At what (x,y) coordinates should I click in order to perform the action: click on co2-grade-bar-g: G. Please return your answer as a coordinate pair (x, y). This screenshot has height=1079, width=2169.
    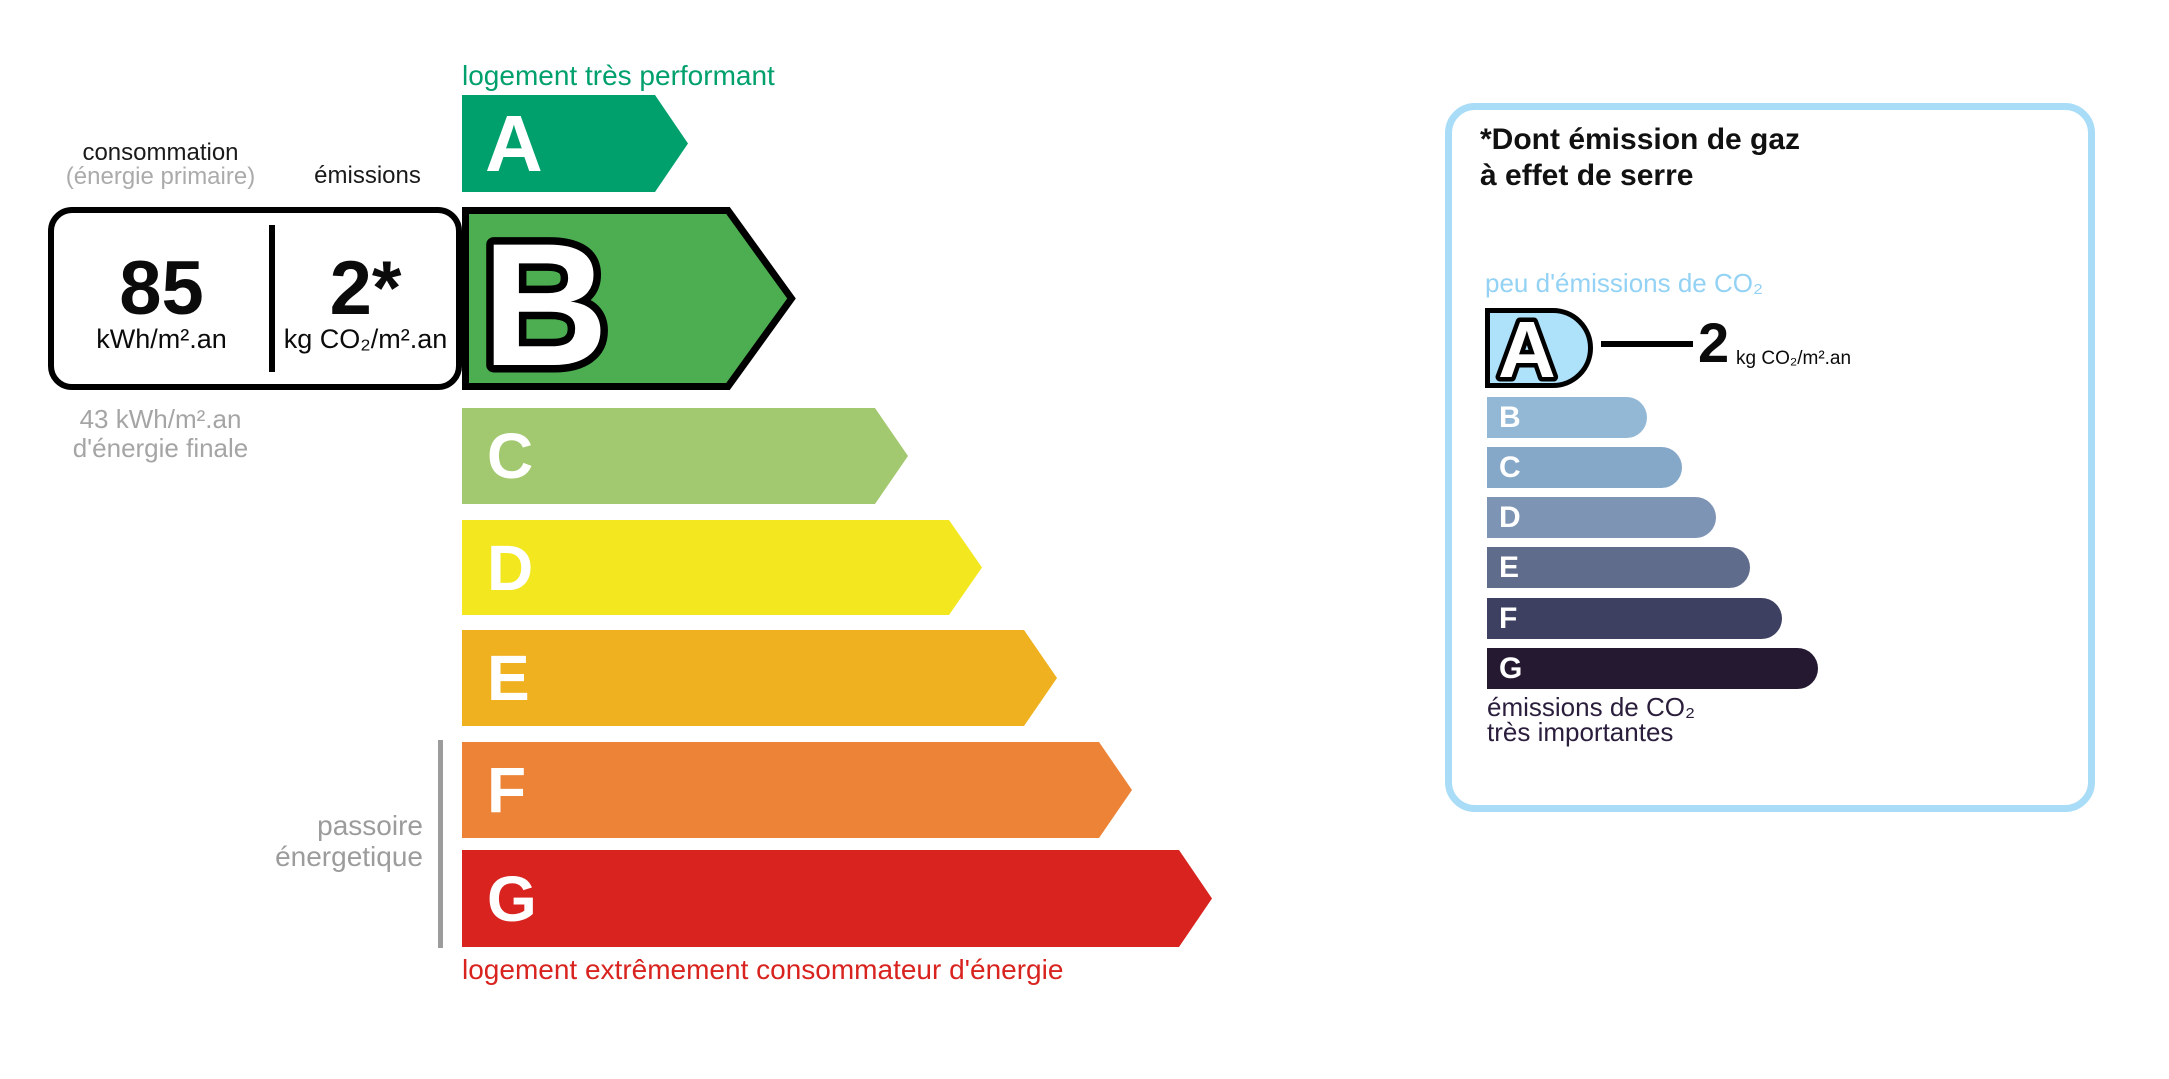
    Looking at the image, I should click on (1652, 668).